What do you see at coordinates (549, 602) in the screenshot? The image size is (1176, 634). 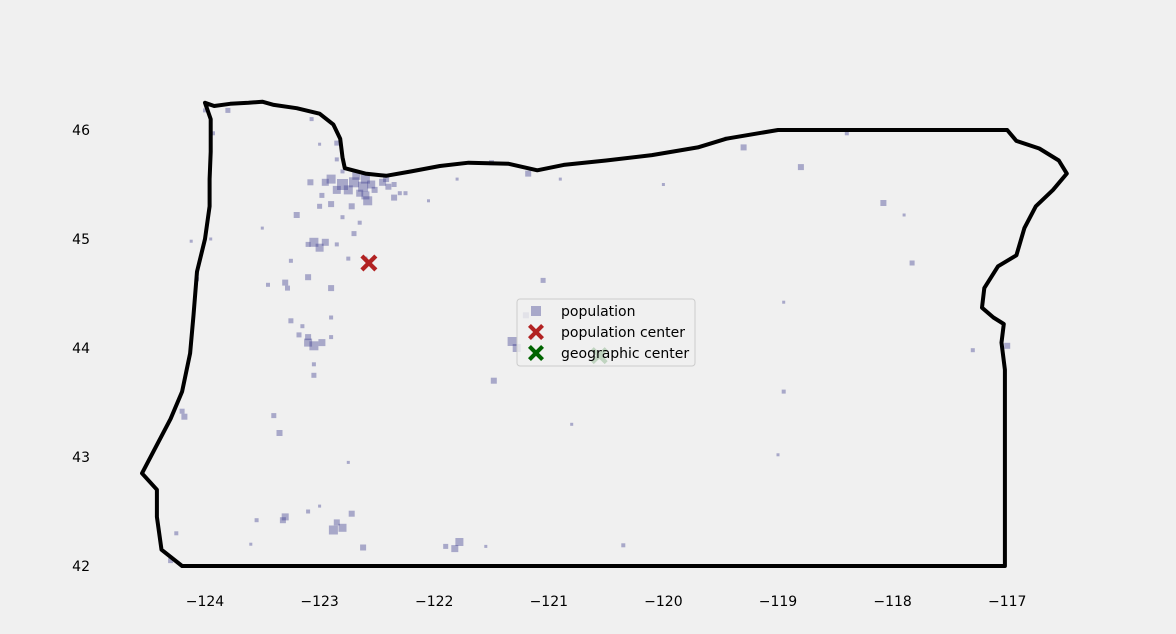 I see `x-tick-label: −121` at bounding box center [549, 602].